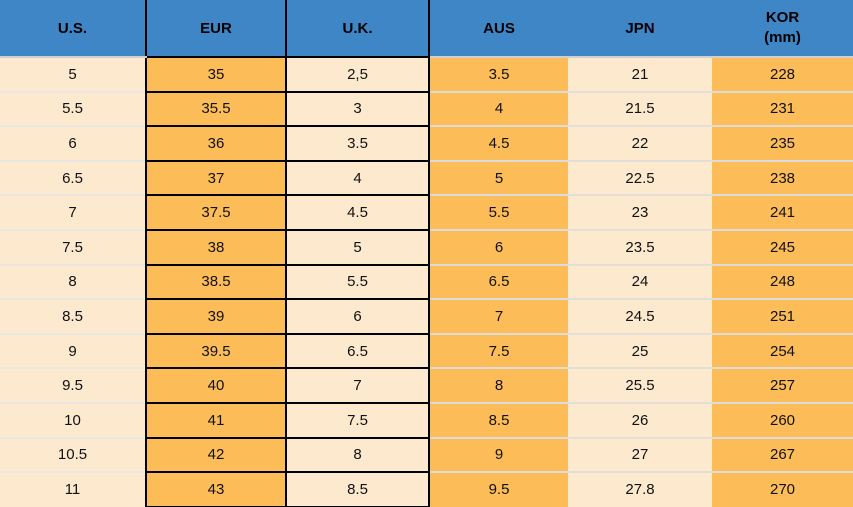 Image resolution: width=853 pixels, height=507 pixels. Describe the element at coordinates (357, 74) in the screenshot. I see `cell-uk: 2,5` at that location.